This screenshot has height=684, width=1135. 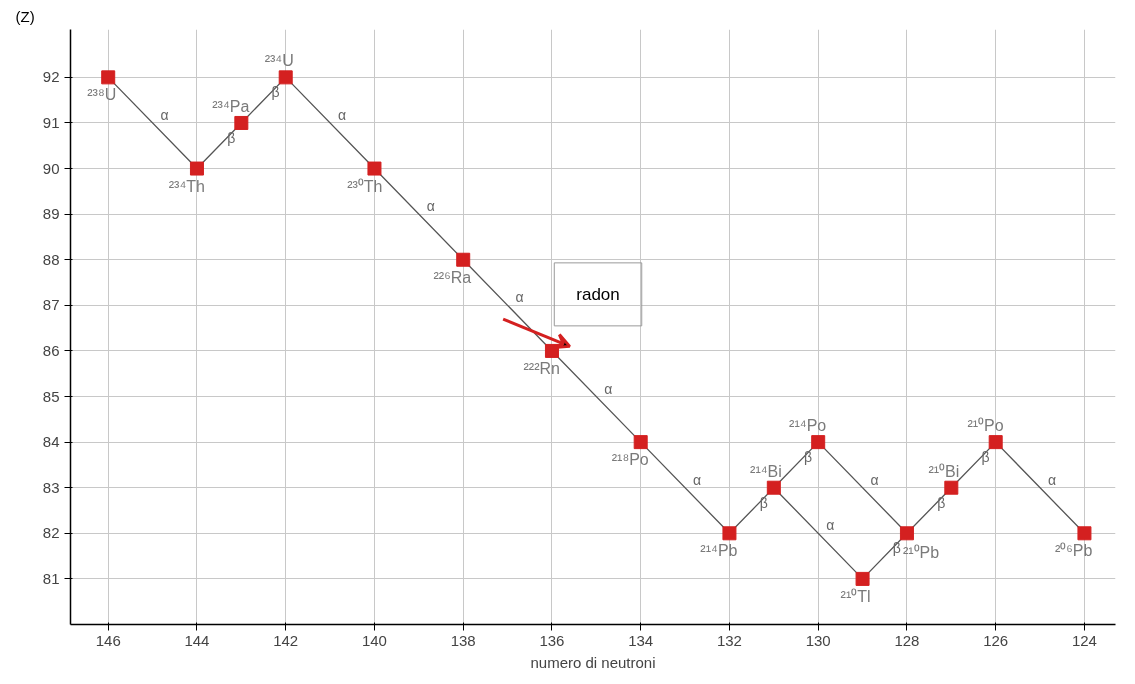 What do you see at coordinates (51, 259) in the screenshot?
I see `y-tick-label: 88` at bounding box center [51, 259].